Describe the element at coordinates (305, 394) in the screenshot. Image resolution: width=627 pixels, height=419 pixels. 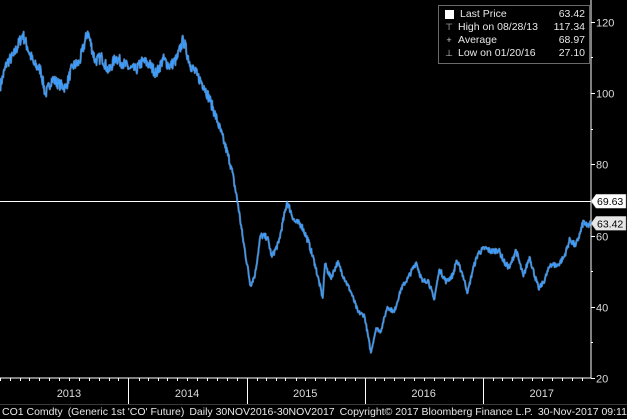
I see `x-tick-label: 2015` at that location.